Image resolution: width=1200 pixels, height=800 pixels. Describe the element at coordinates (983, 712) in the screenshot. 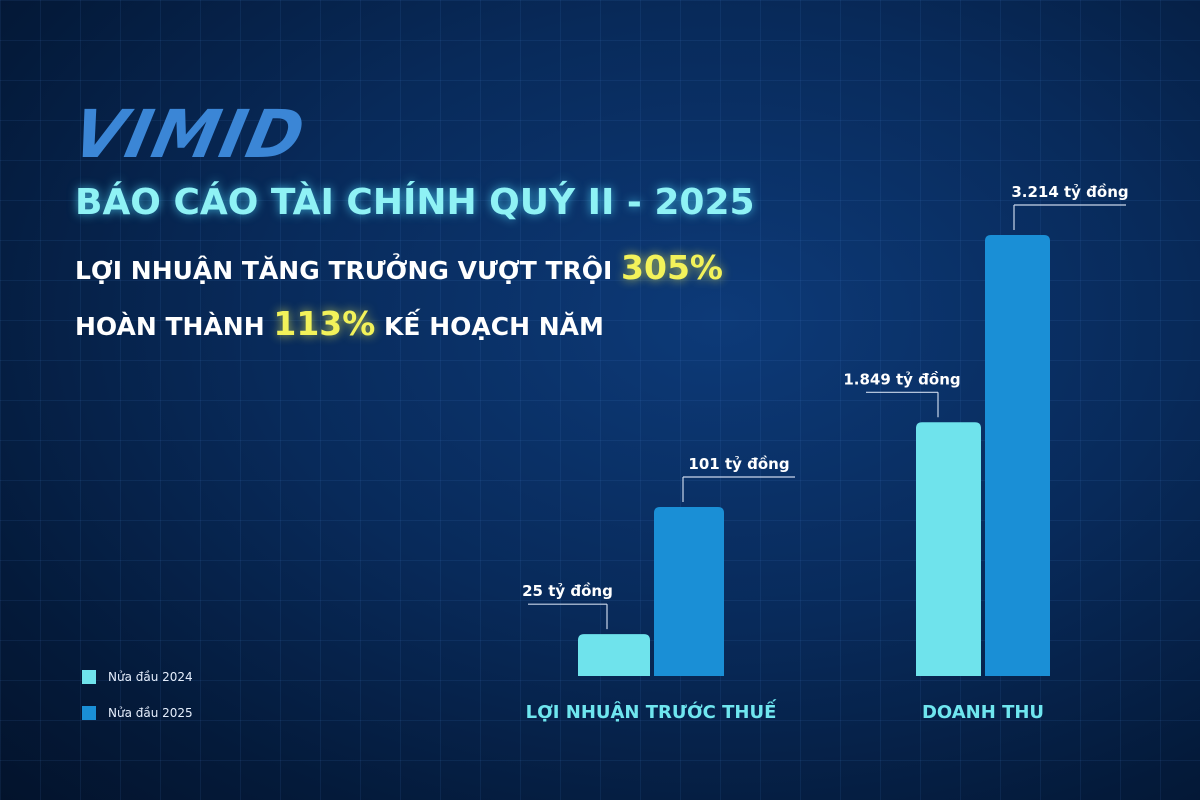

I see `category-label-revenue: DOANH THU` at that location.